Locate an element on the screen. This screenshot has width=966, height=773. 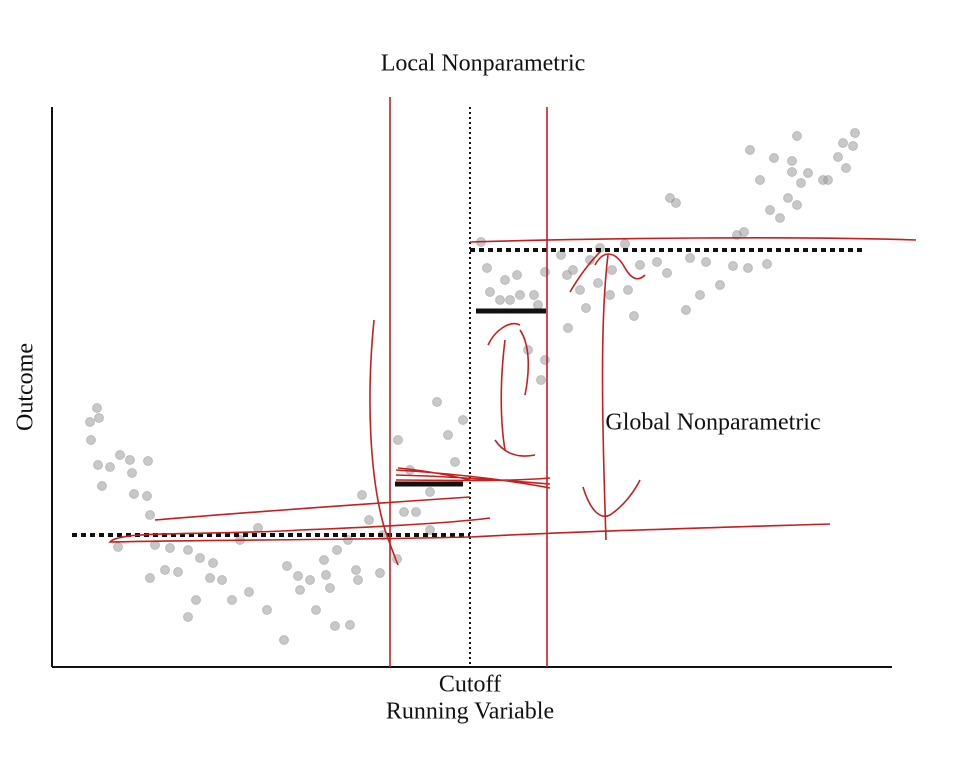
annotation: Global Nonparametric is located at coordinates (712, 423).